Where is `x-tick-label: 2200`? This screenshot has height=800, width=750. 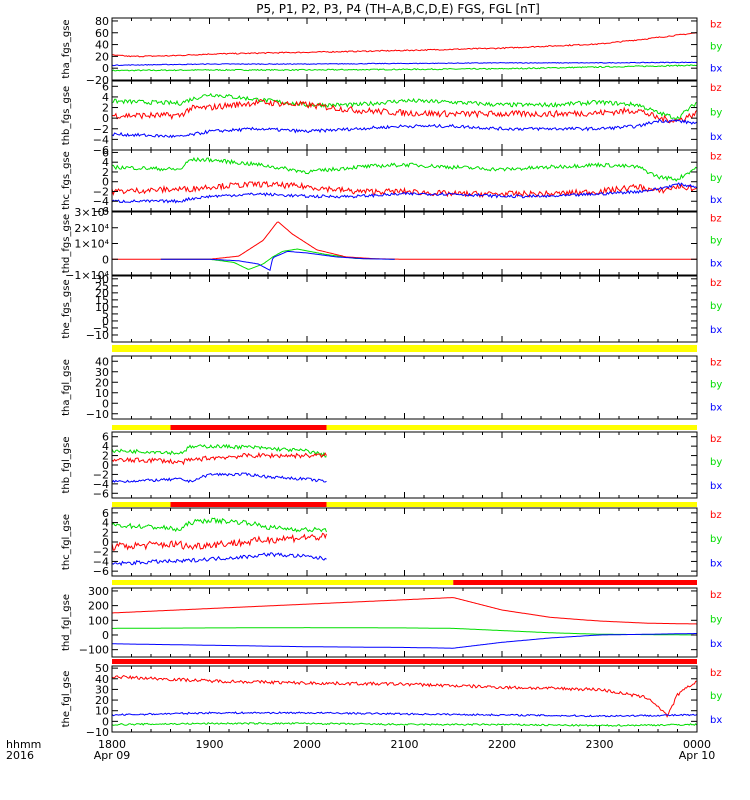 x-tick-label: 2200 is located at coordinates (502, 744).